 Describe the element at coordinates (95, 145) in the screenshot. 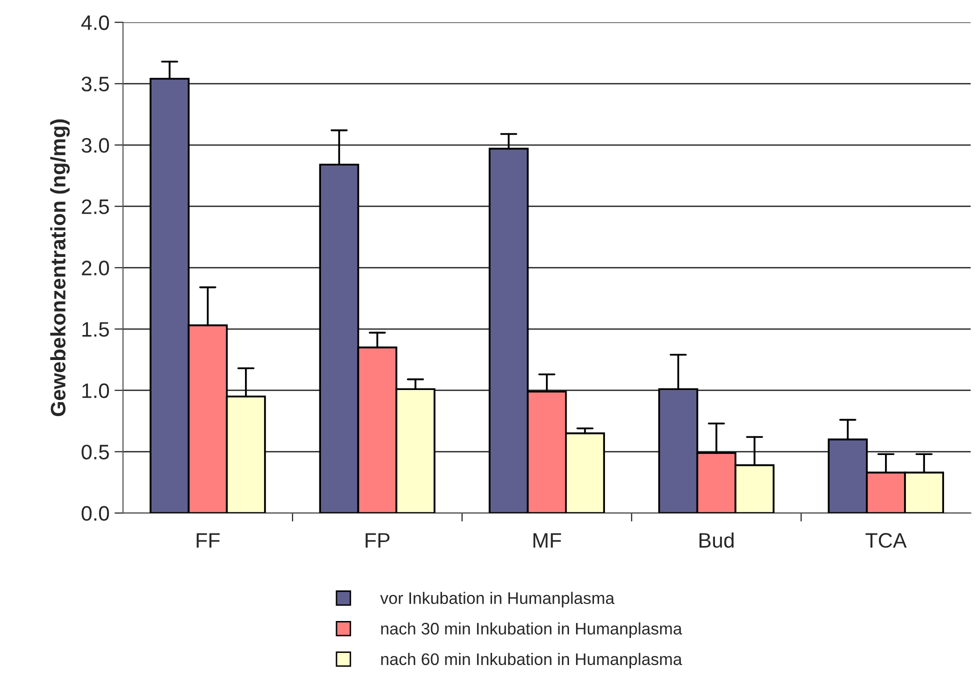

I see `y-tick-label: 3.0` at that location.